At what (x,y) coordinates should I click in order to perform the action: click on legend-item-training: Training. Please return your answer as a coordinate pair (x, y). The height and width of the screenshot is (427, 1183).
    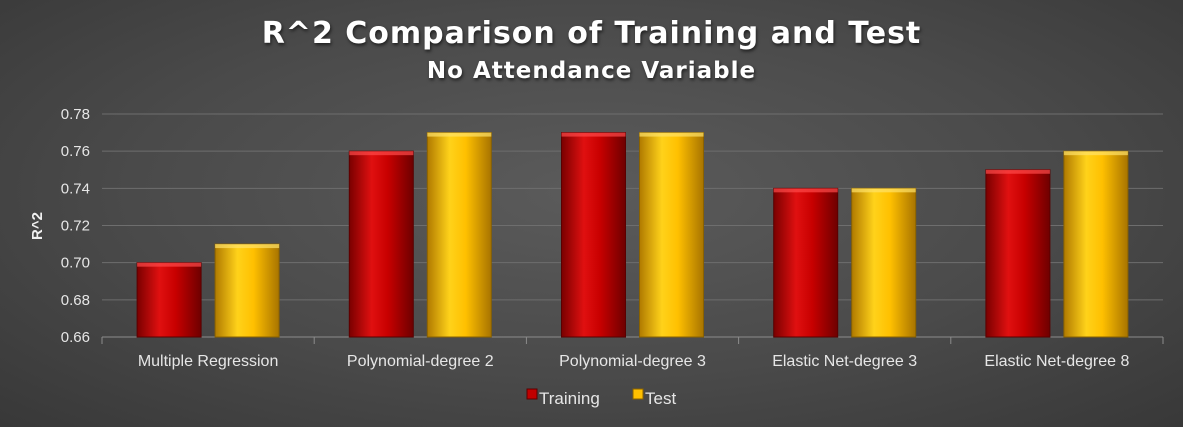
    Looking at the image, I should click on (563, 398).